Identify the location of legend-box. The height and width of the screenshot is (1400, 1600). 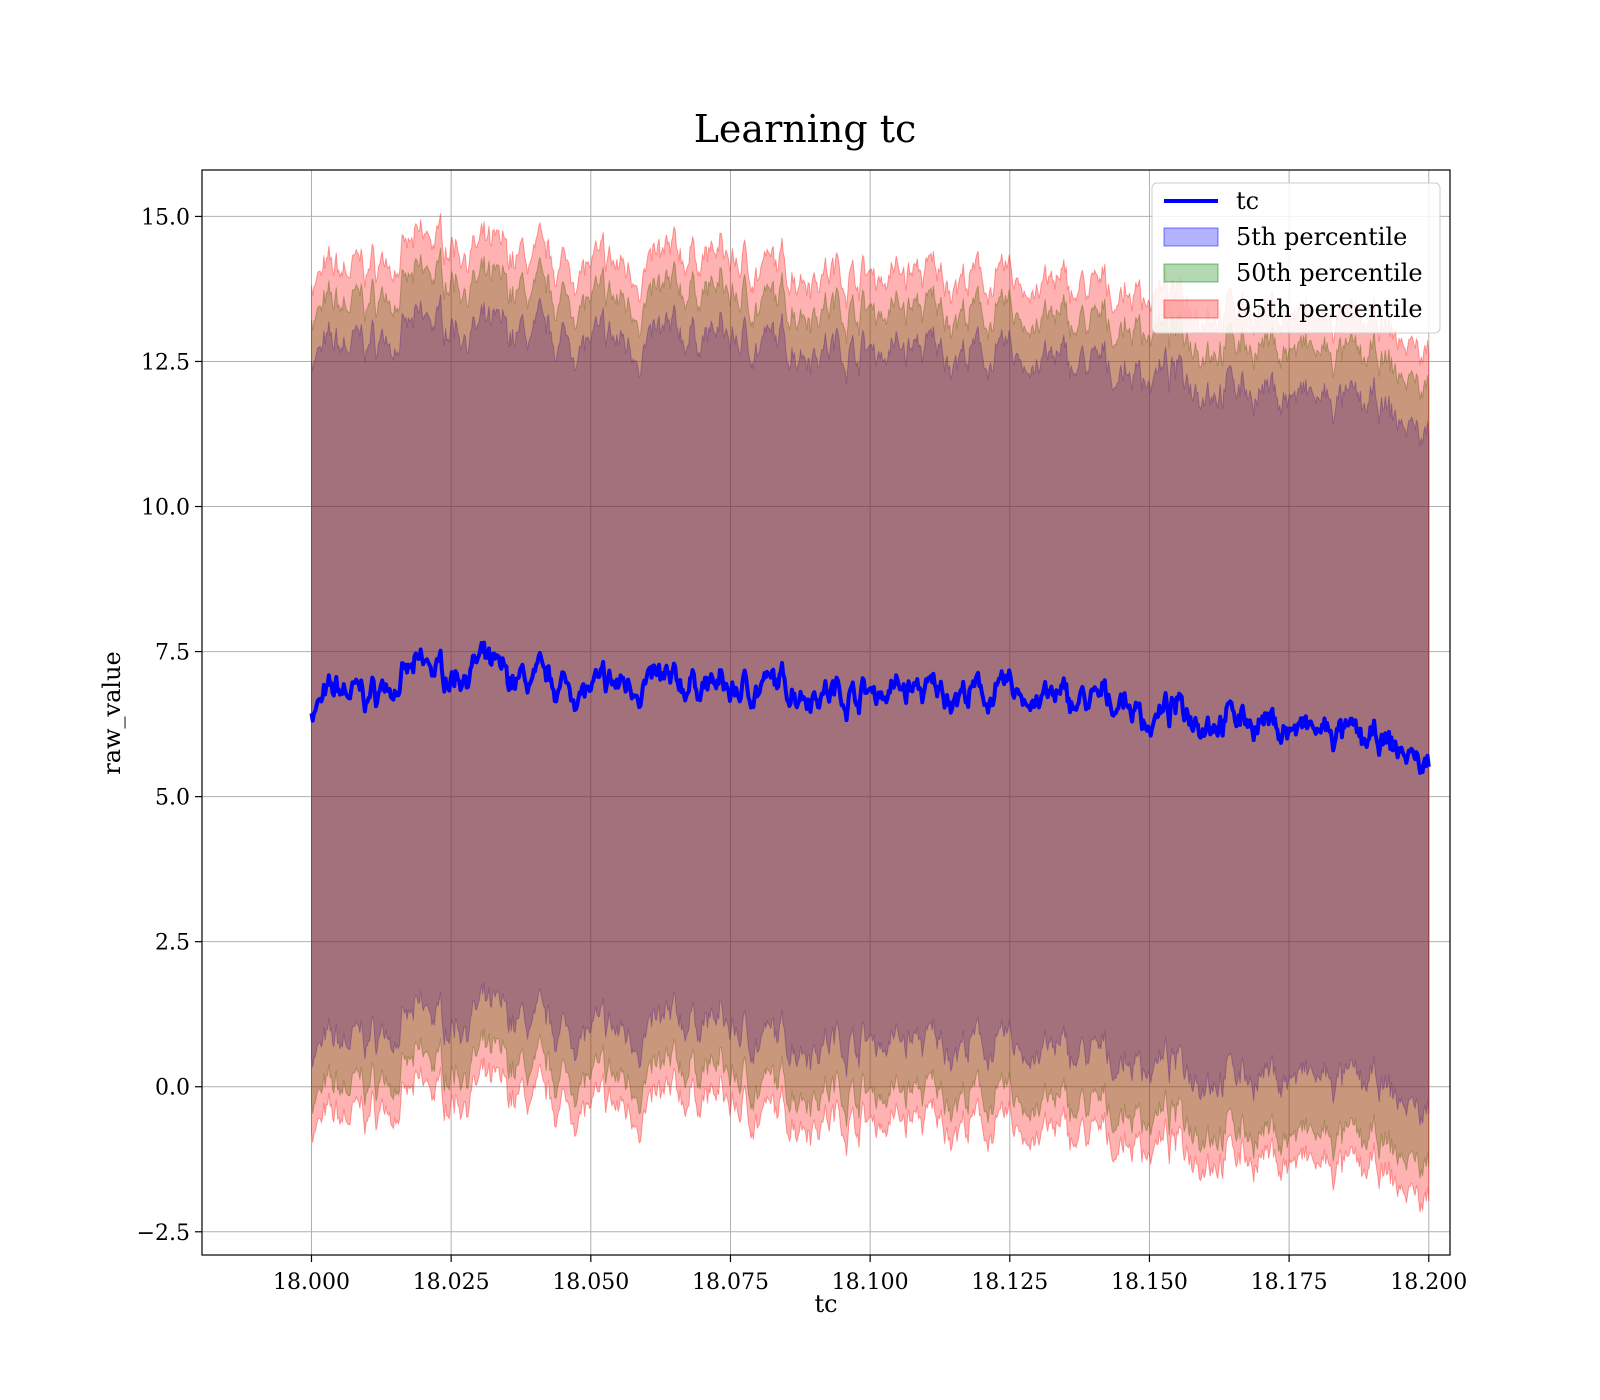
(1296, 258).